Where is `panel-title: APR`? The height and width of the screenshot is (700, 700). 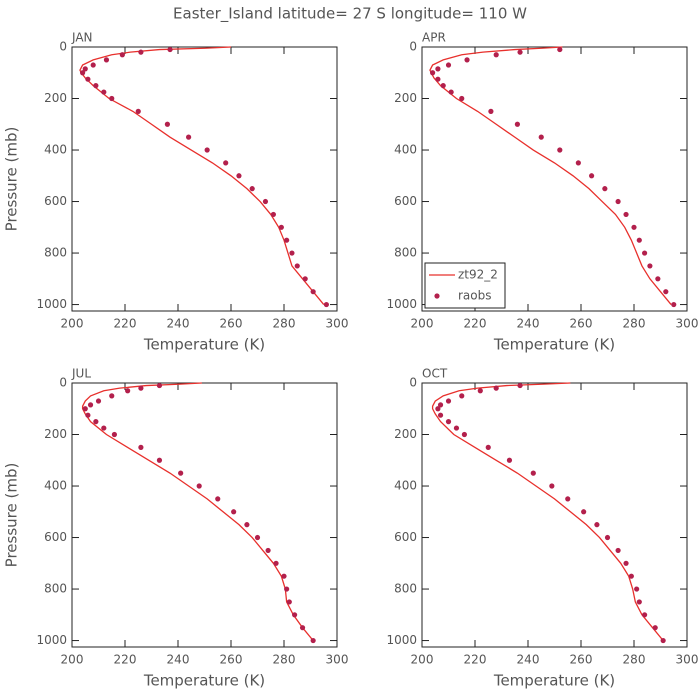
panel-title: APR is located at coordinates (434, 38).